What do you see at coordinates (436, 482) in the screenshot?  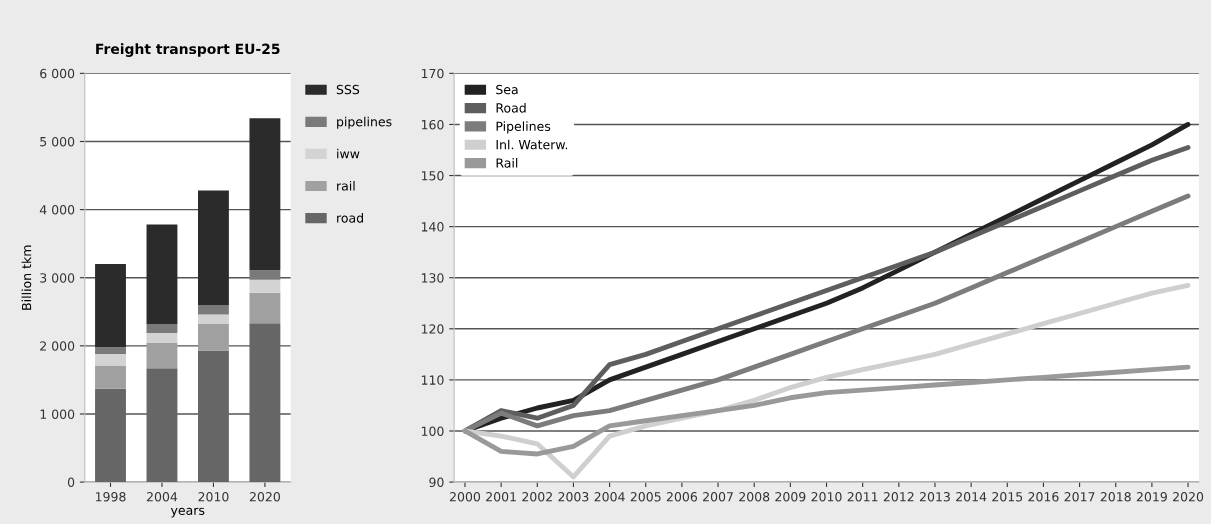 I see `y-tick-label: 90` at bounding box center [436, 482].